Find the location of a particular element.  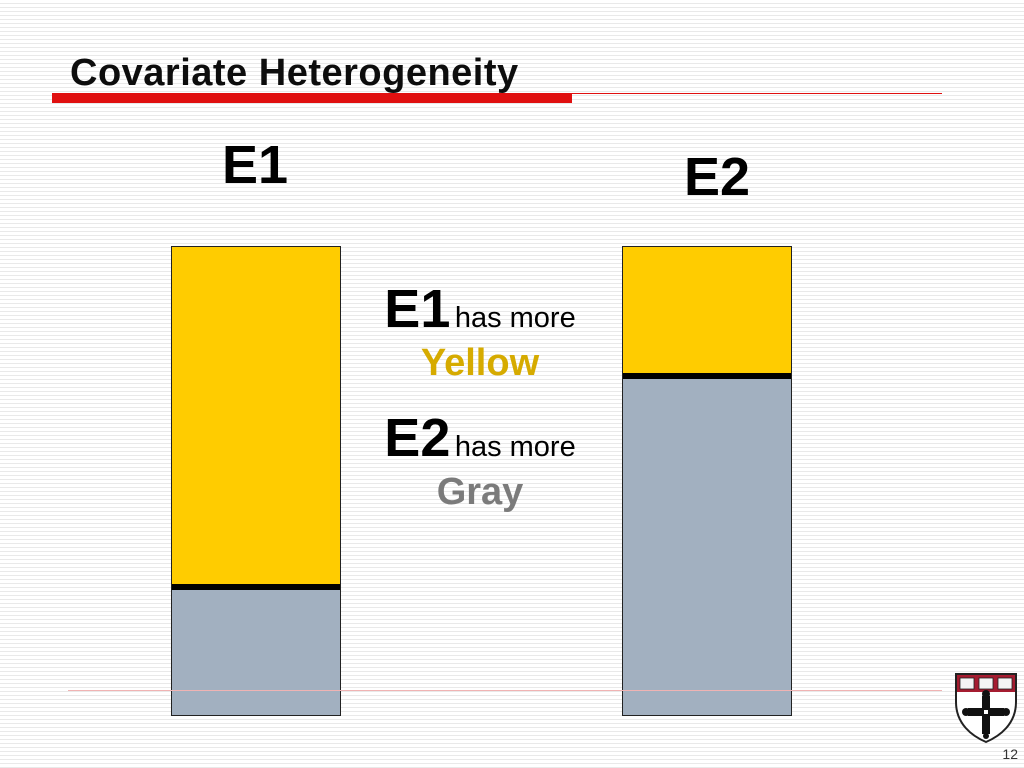

page-number: 12 is located at coordinates (1010, 754).